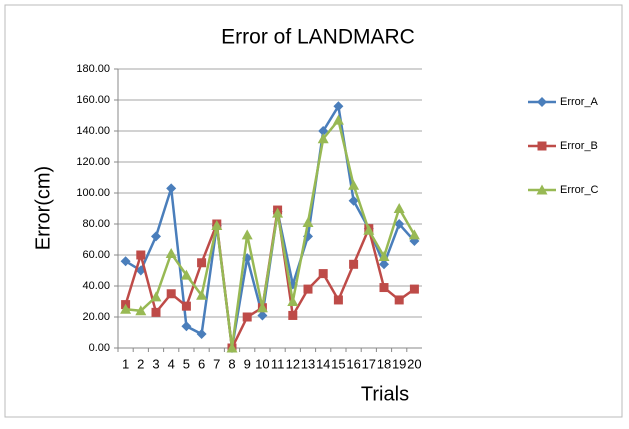 This screenshot has height=429, width=629. What do you see at coordinates (171, 363) in the screenshot?
I see `x-tick-label: 4` at bounding box center [171, 363].